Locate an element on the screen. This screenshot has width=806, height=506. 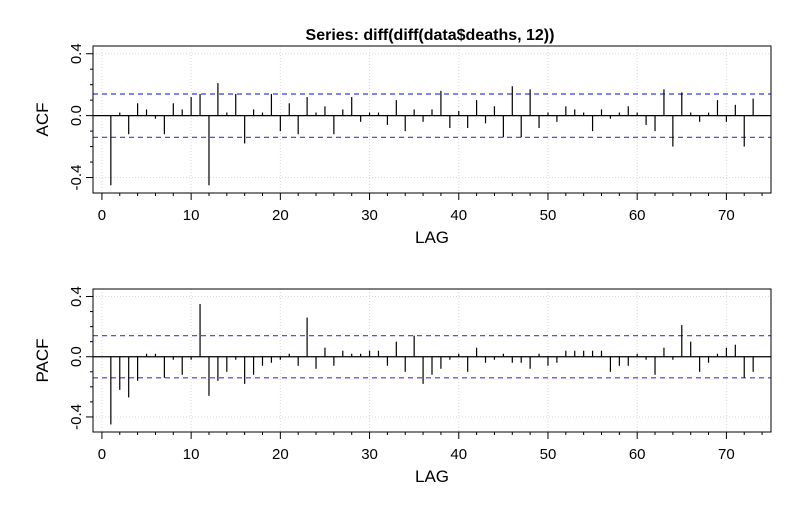
acf-xtick-label: 0 is located at coordinates (102, 215).